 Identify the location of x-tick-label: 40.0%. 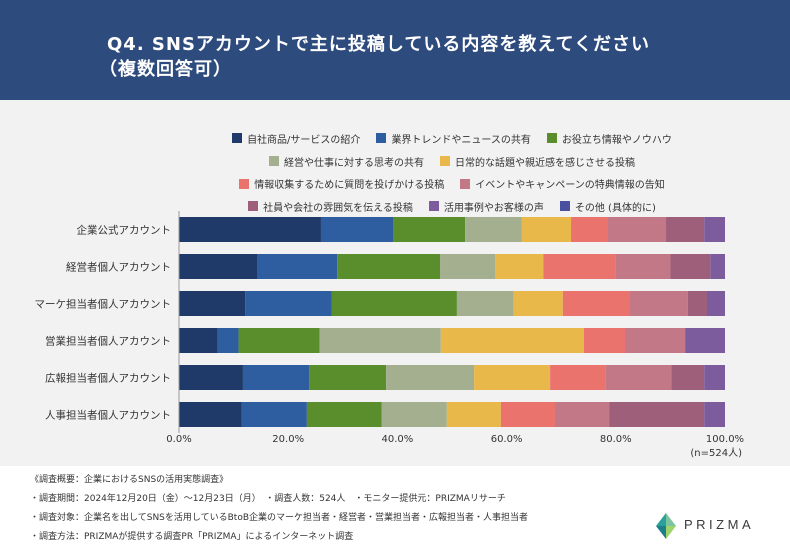
(398, 439).